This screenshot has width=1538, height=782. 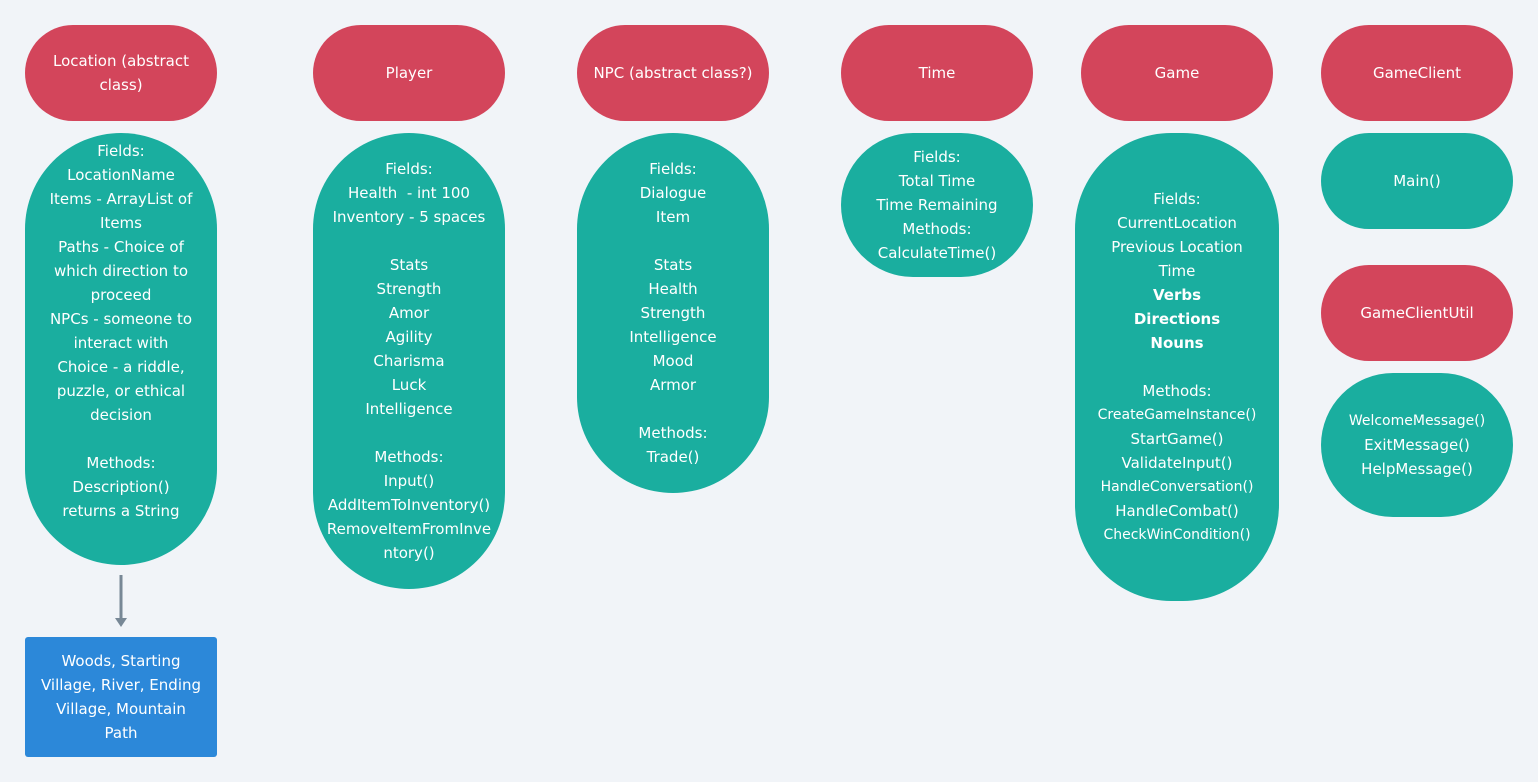 I want to click on game-class-title: Game, so click(x=1177, y=73).